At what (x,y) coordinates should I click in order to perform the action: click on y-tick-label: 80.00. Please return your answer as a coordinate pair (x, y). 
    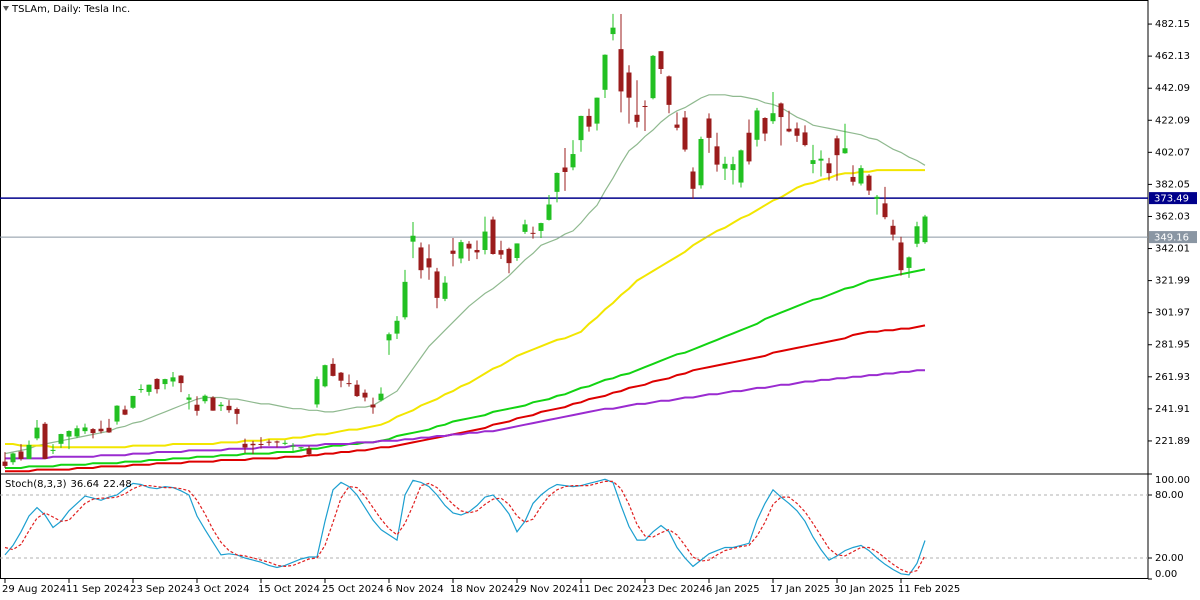
    Looking at the image, I should click on (1169, 495).